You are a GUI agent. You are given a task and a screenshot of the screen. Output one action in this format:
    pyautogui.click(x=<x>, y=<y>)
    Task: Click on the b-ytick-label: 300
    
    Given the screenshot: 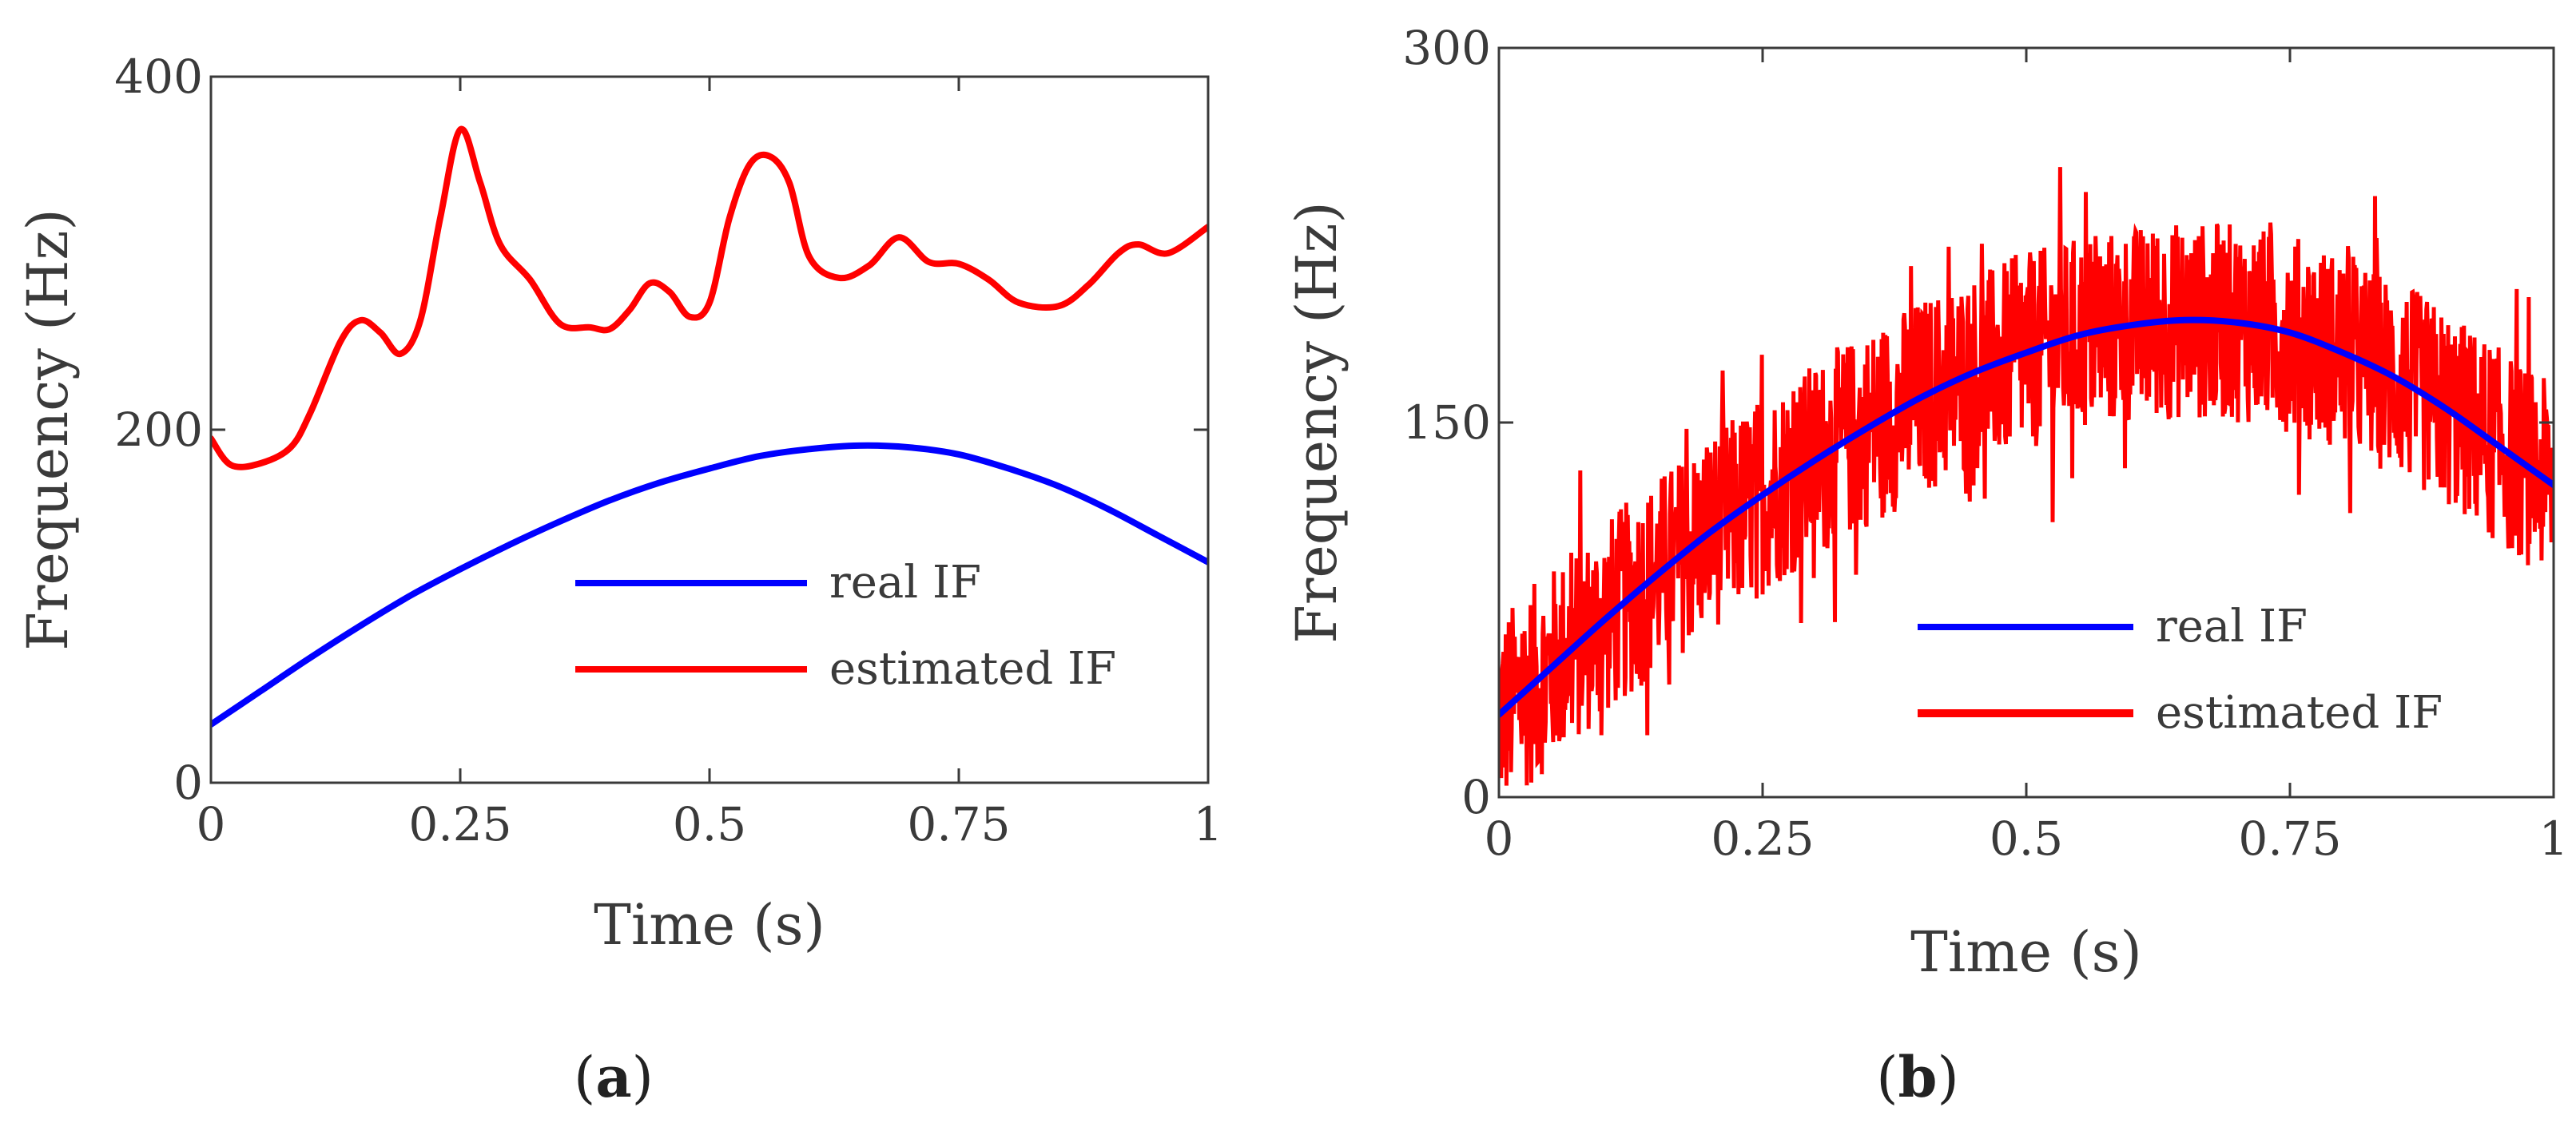 What is the action you would take?
    pyautogui.click(x=1446, y=48)
    